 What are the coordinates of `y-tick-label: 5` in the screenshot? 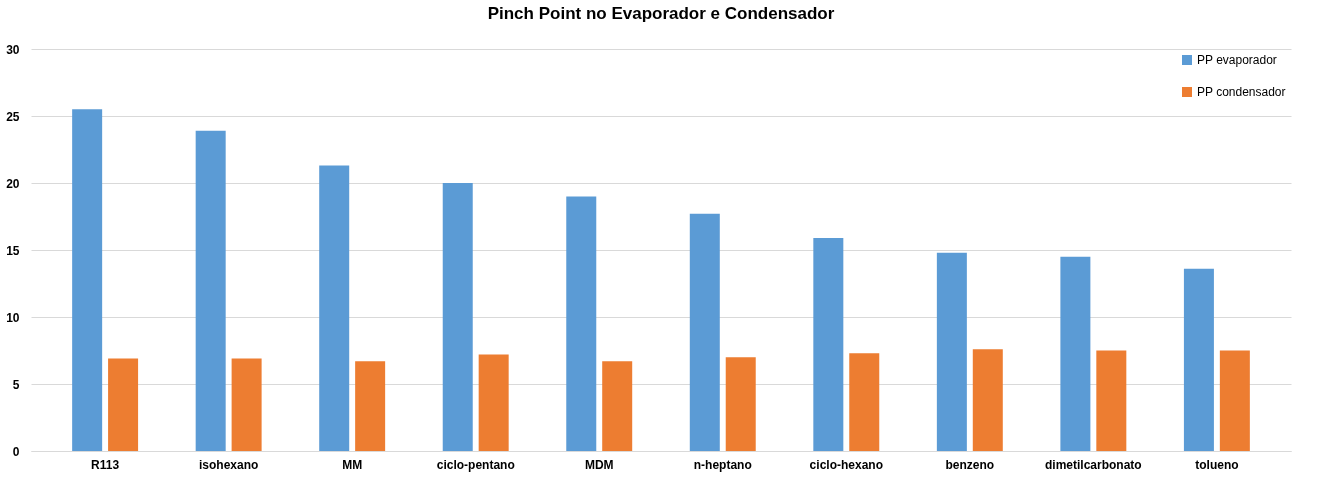 It's located at (16, 384).